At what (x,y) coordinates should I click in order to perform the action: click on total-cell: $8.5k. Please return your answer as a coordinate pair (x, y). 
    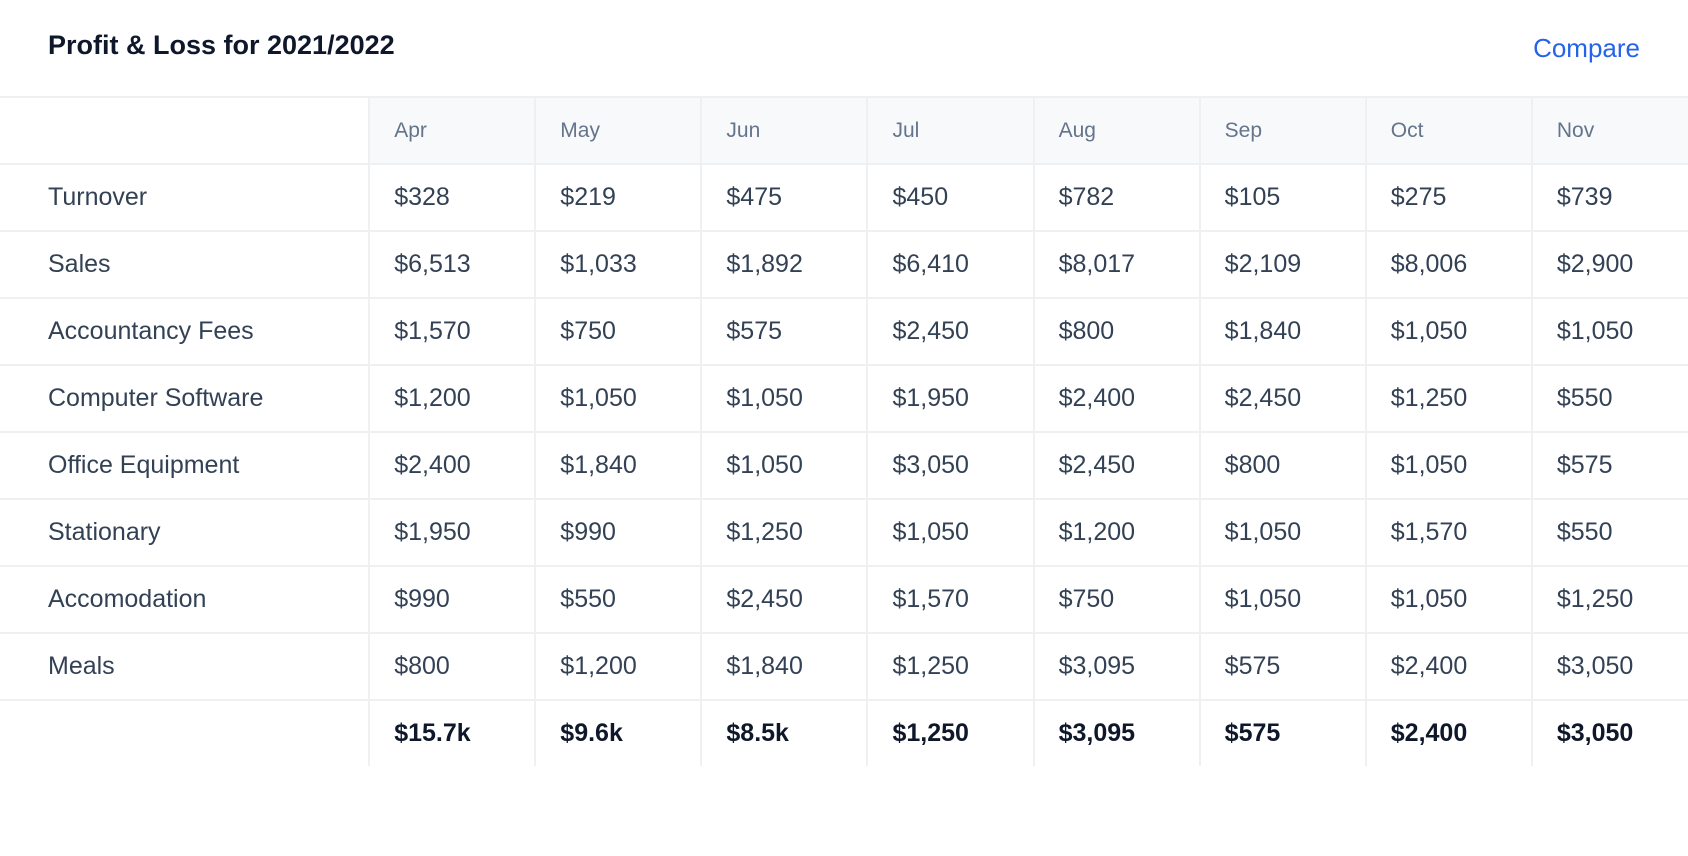
    Looking at the image, I should click on (784, 732).